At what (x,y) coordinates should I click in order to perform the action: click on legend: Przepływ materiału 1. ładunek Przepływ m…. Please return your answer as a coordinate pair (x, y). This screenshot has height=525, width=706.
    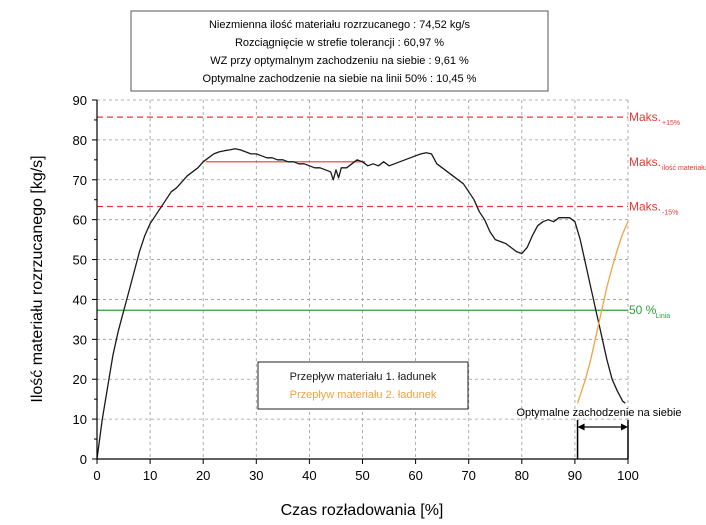
    Looking at the image, I should click on (363, 385).